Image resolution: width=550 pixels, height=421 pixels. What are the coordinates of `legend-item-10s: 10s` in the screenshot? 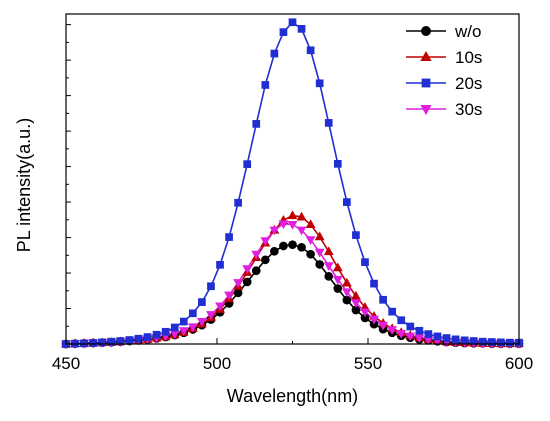 It's located at (444, 57).